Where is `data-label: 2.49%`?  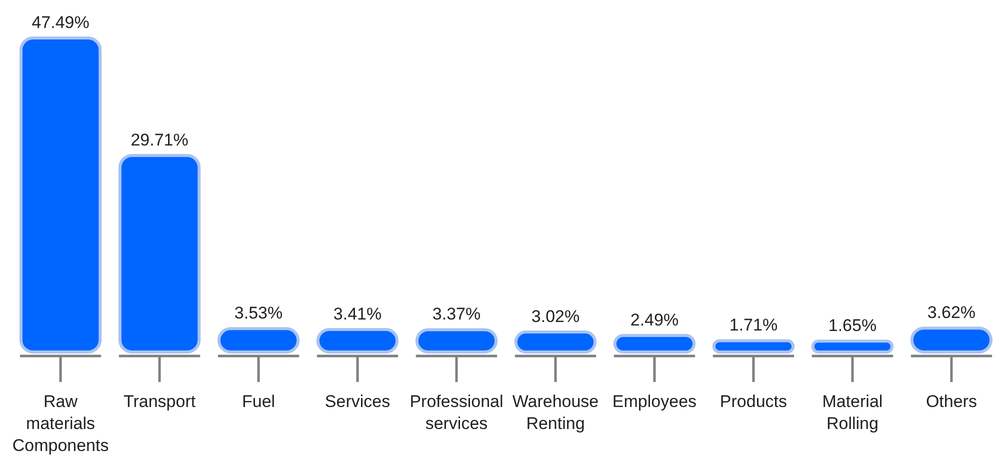
data-label: 2.49% is located at coordinates (654, 320).